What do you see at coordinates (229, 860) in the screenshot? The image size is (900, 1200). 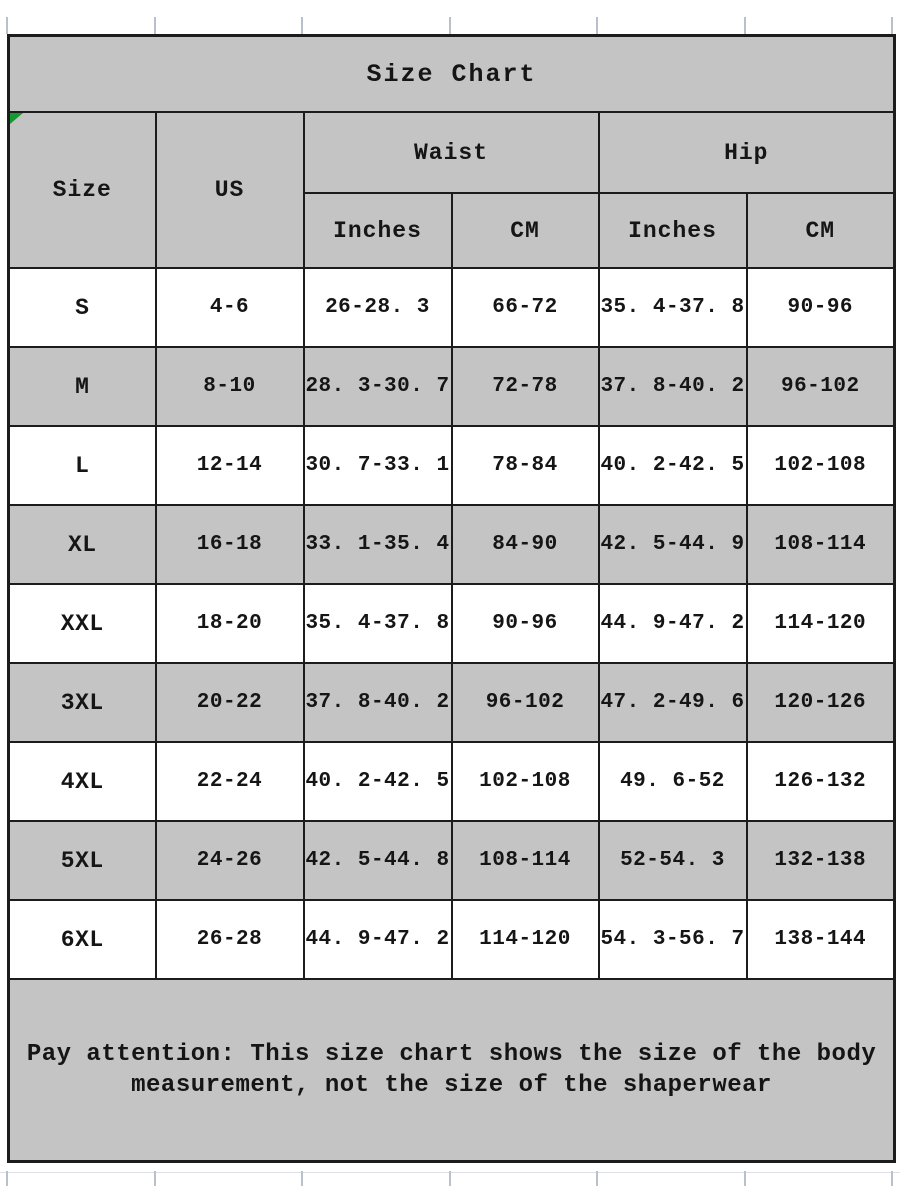 I see `cell-us: 24-26` at bounding box center [229, 860].